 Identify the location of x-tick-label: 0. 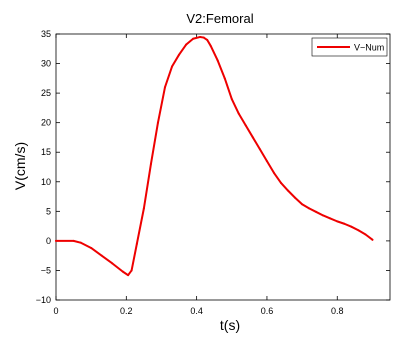
(55, 311).